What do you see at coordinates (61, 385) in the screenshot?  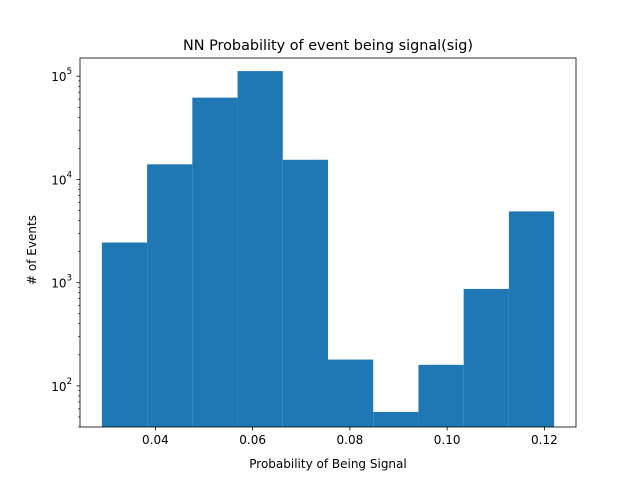 I see `y-tick-label: 10²` at bounding box center [61, 385].